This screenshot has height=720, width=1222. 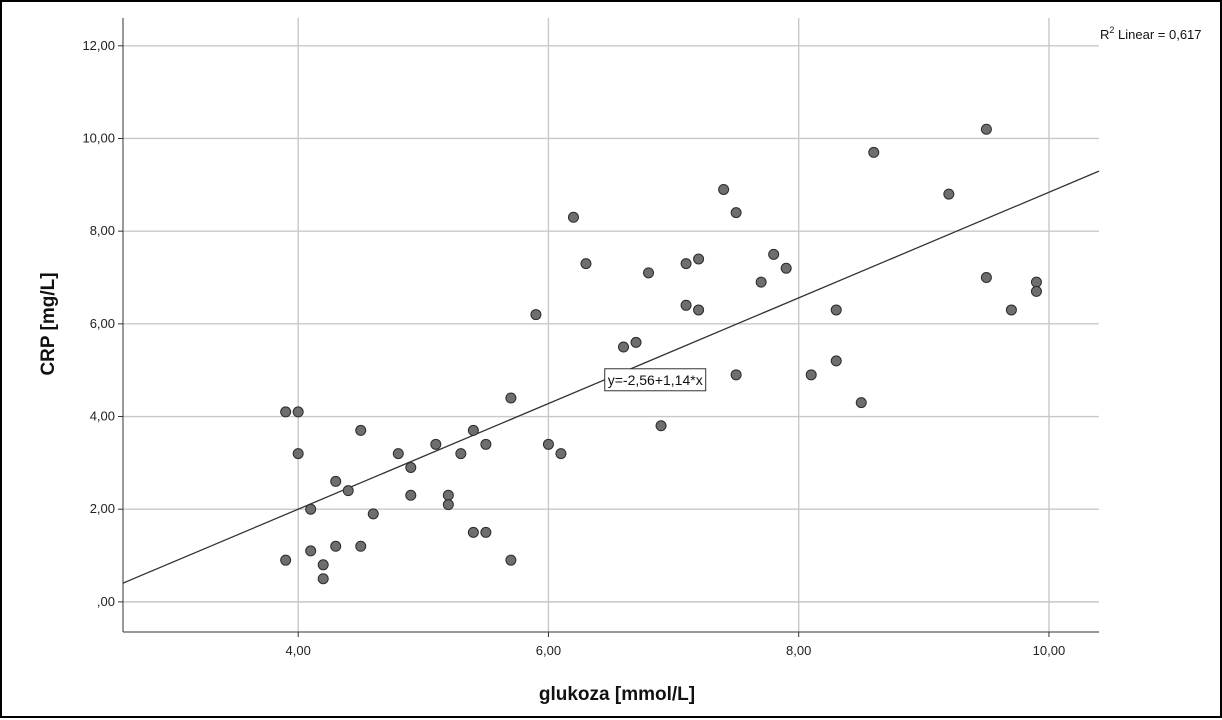 I want to click on r-squared-prefix: R, so click(x=1104, y=34).